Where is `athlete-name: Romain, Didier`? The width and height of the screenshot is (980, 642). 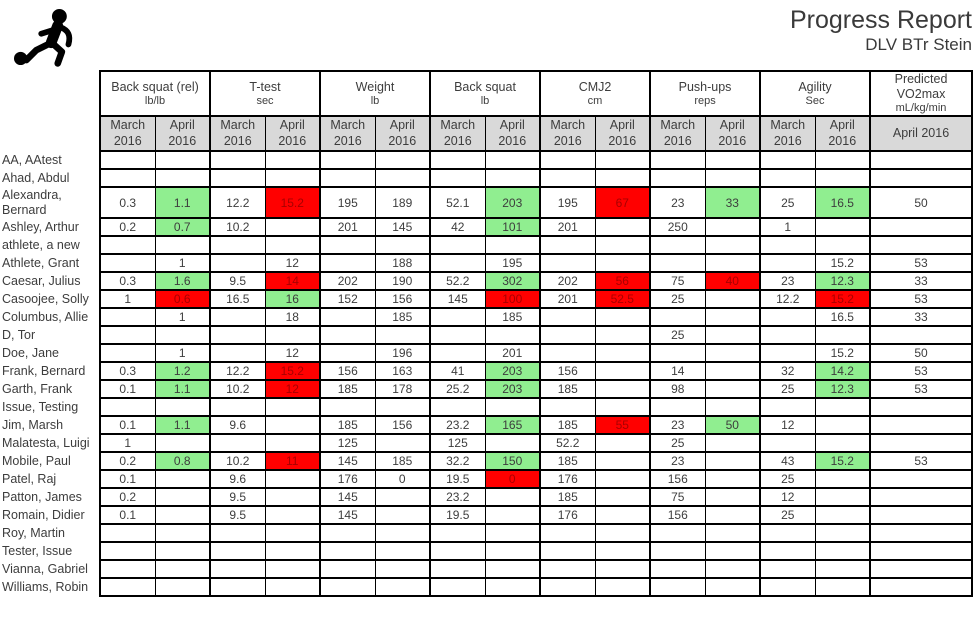
athlete-name: Romain, Didier is located at coordinates (51, 514).